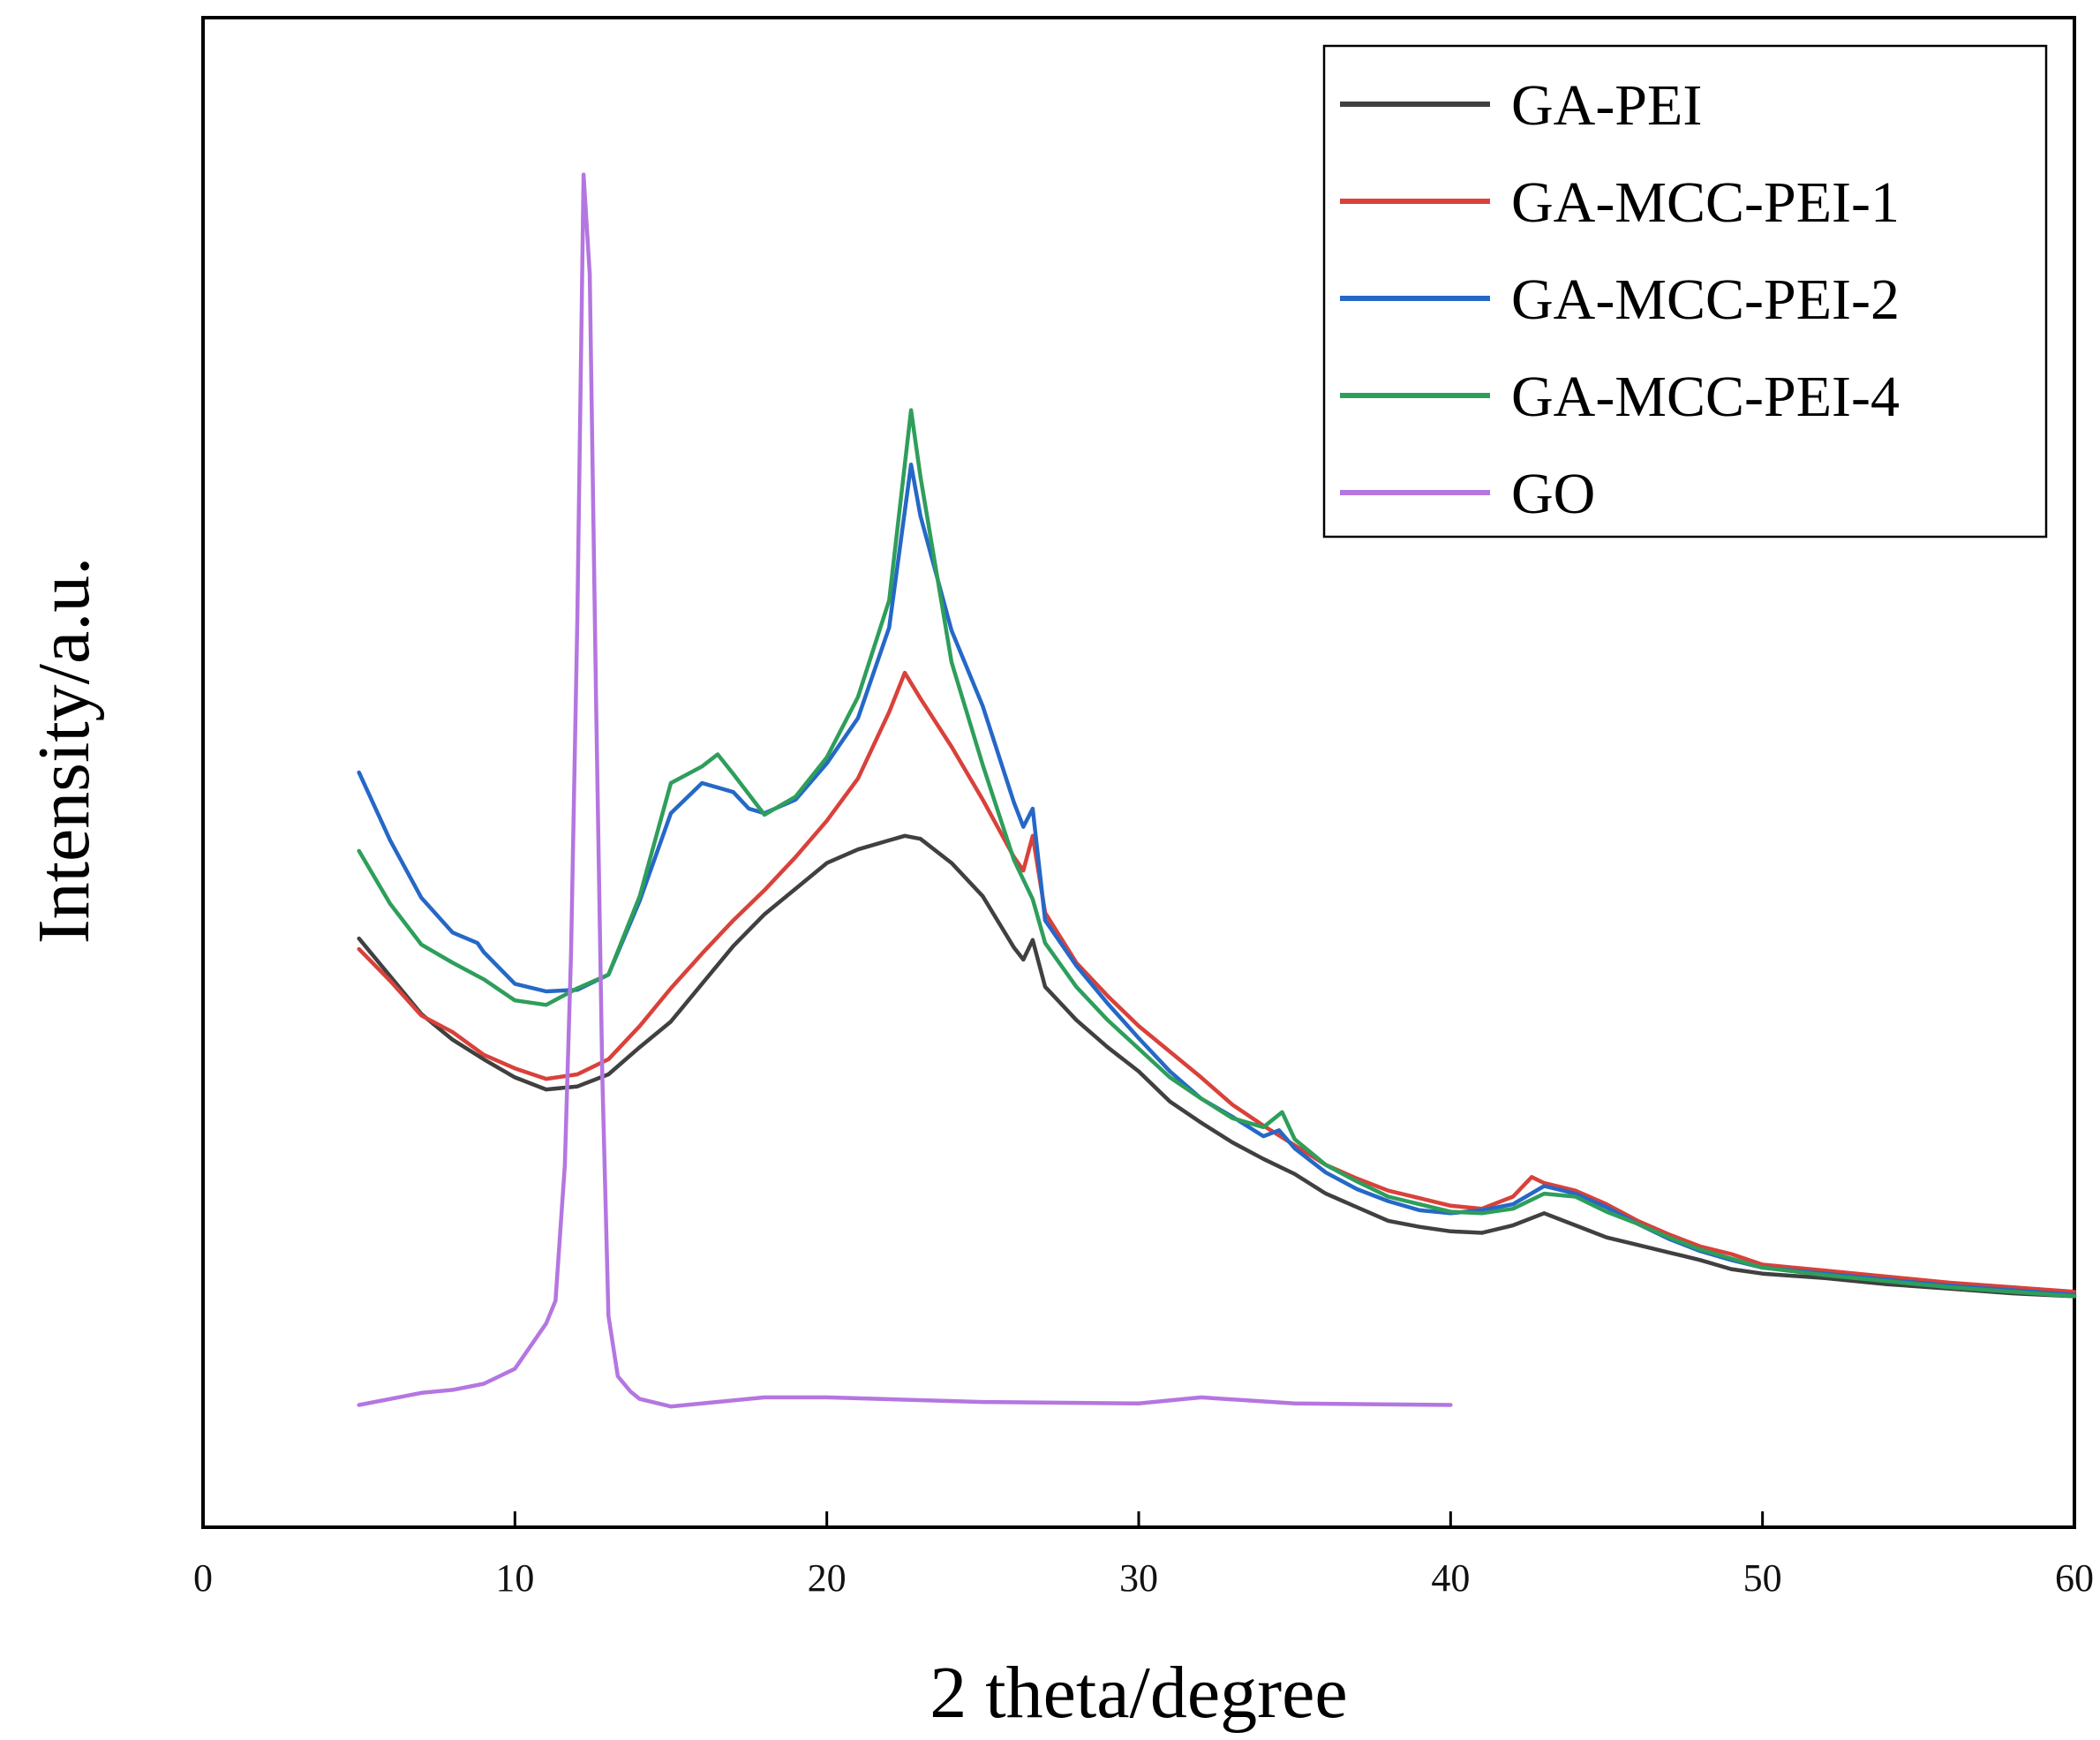 The width and height of the screenshot is (2100, 1740). What do you see at coordinates (827, 1578) in the screenshot?
I see `x-tick-label: 20` at bounding box center [827, 1578].